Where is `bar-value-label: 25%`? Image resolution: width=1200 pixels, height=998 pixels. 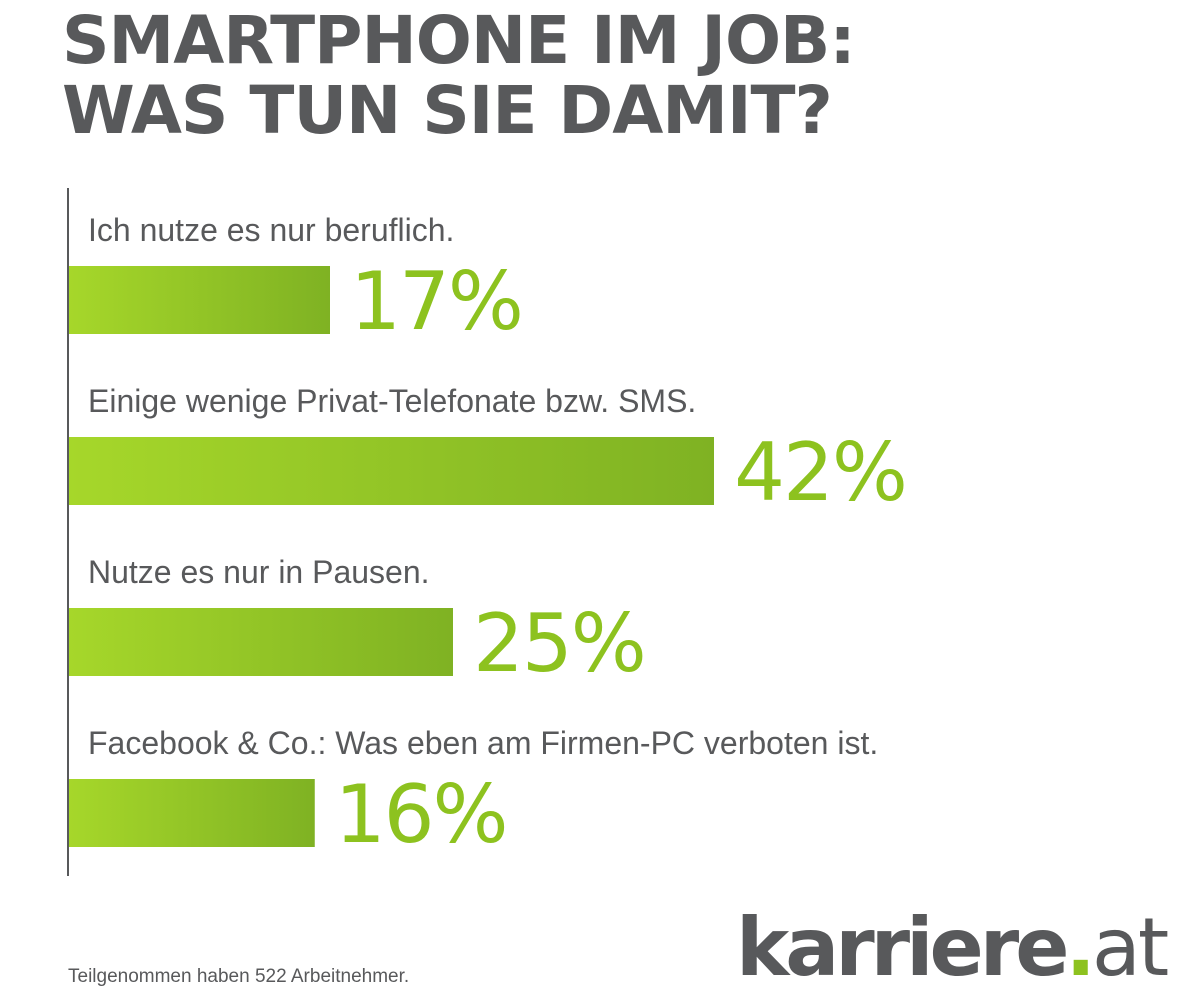
bar-value-label: 25% is located at coordinates (560, 643).